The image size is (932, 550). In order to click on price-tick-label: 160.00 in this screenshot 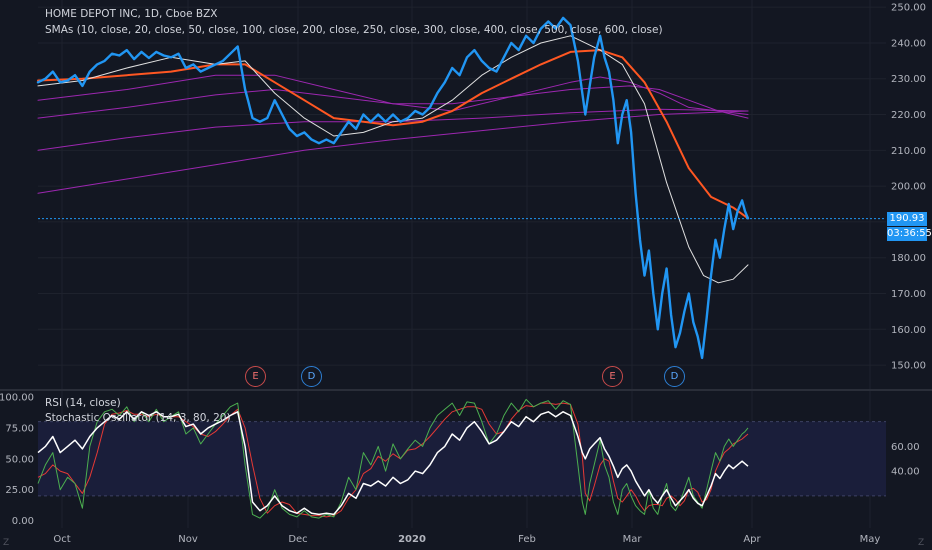, I will do `click(908, 330)`.